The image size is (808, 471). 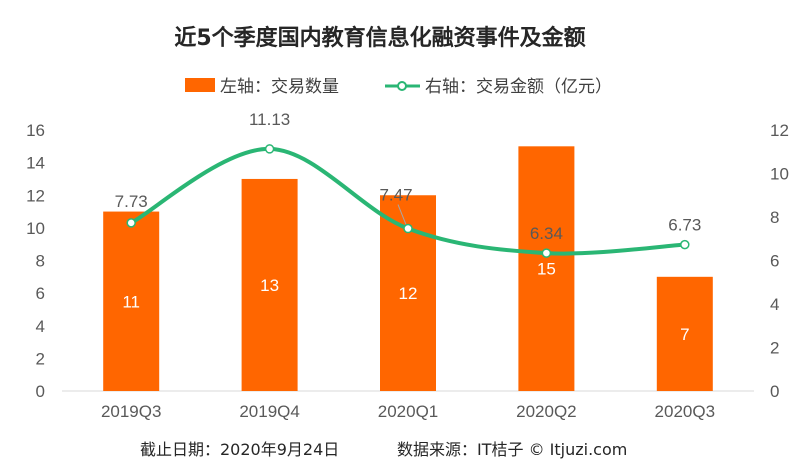 I want to click on right-tick-label: 8, so click(x=774, y=217).